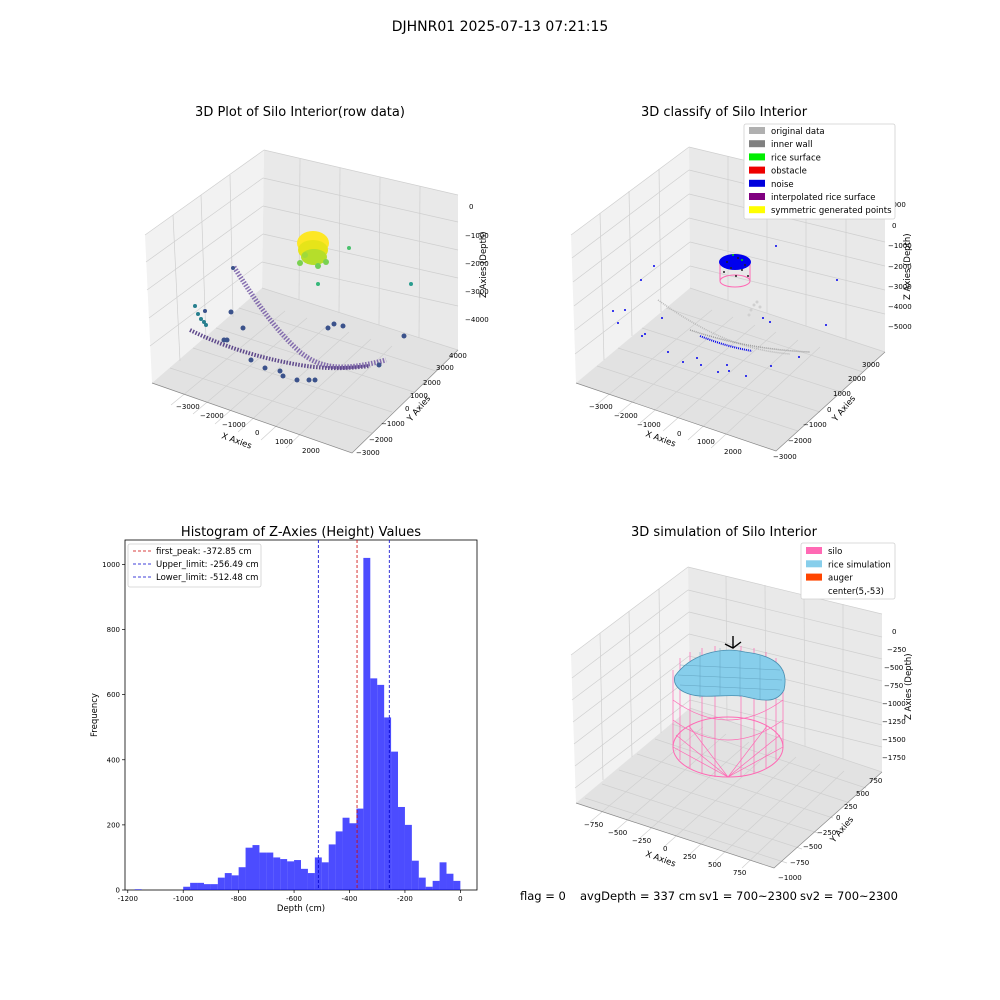  I want to click on classified-points, so click(725, 311).